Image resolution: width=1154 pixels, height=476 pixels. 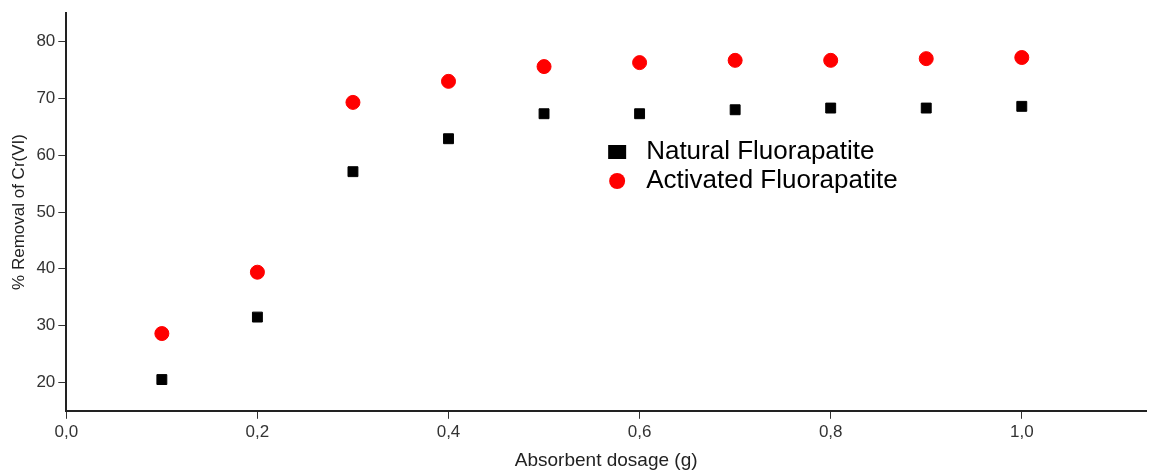 I want to click on y-tick-label: 60, so click(x=46, y=154).